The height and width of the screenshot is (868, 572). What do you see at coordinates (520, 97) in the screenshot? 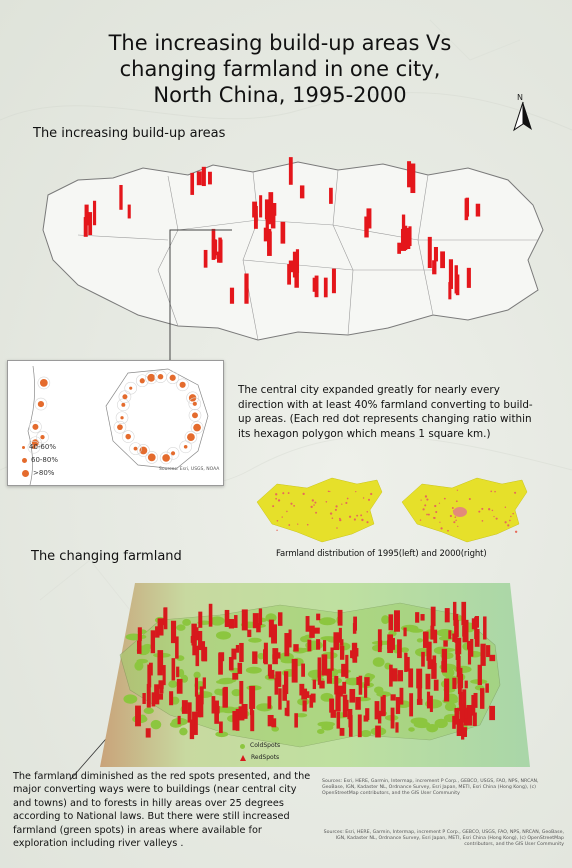
I see `north-label: N` at bounding box center [520, 97].